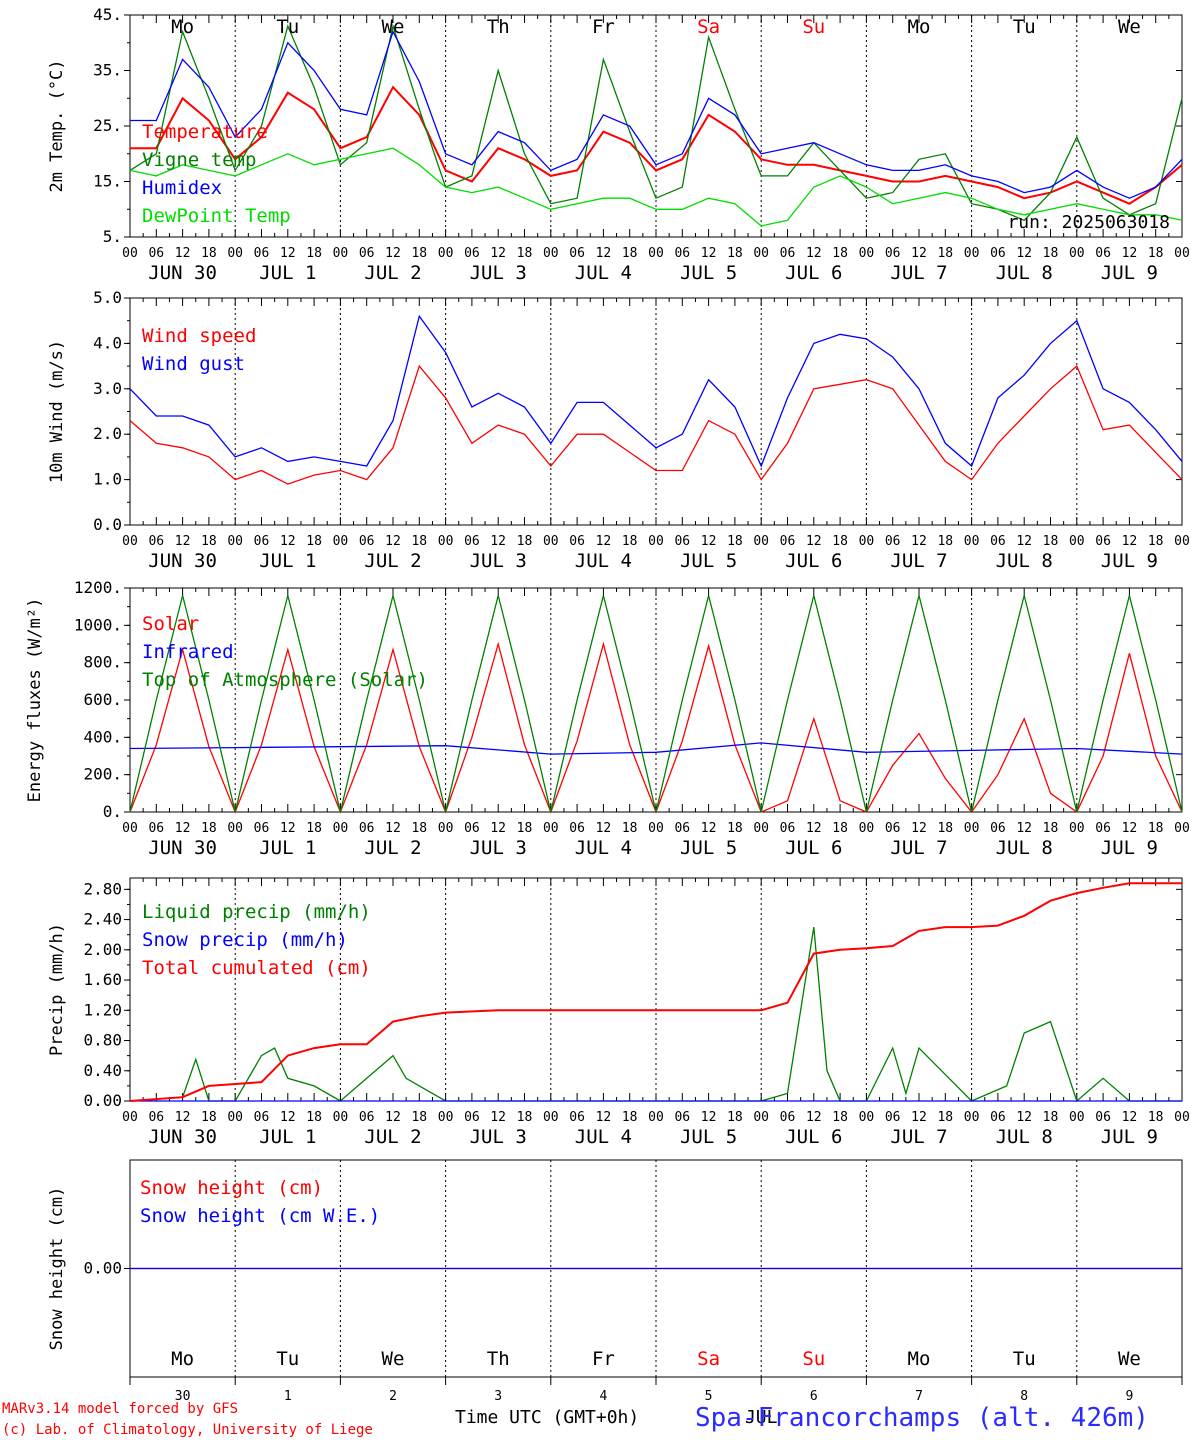 The image size is (1194, 1440). What do you see at coordinates (102, 979) in the screenshot?
I see `y-tick-label: 1.60` at bounding box center [102, 979].